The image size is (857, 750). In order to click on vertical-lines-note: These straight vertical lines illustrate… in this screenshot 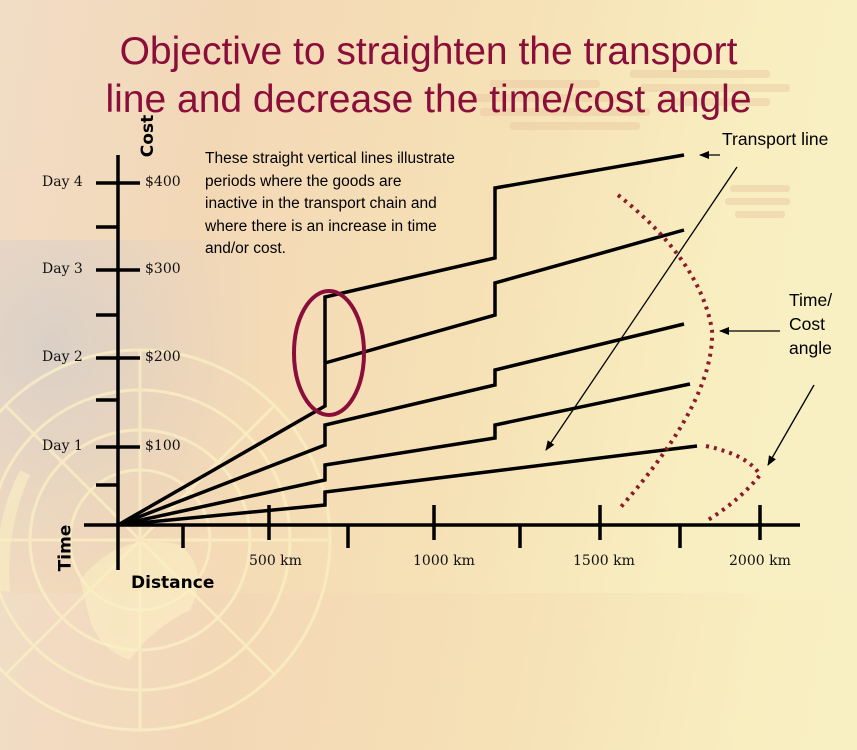, I will do `click(330, 203)`.